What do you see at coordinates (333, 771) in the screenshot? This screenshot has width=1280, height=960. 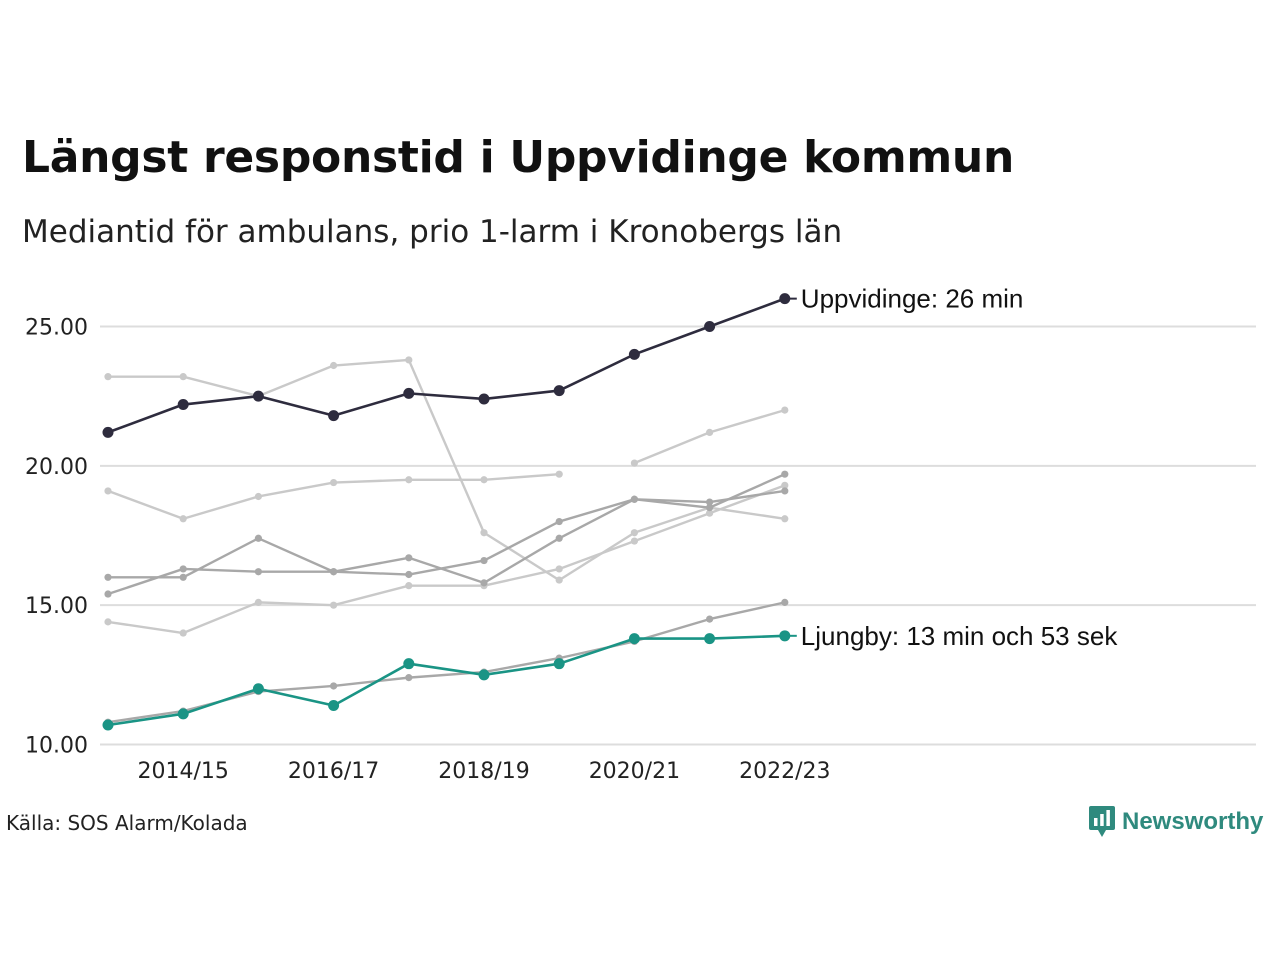 I see `x-tick-label: 2016/17` at bounding box center [333, 771].